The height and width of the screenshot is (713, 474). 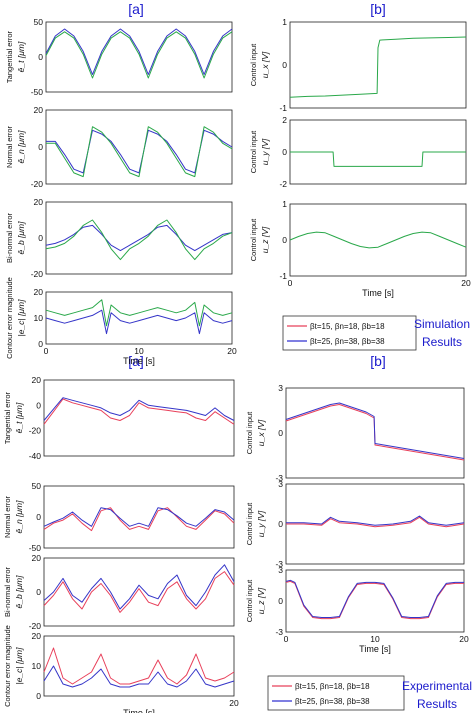 What do you see at coordinates (442, 324) in the screenshot?
I see `sim-caption-line1: Simulation` at bounding box center [442, 324].